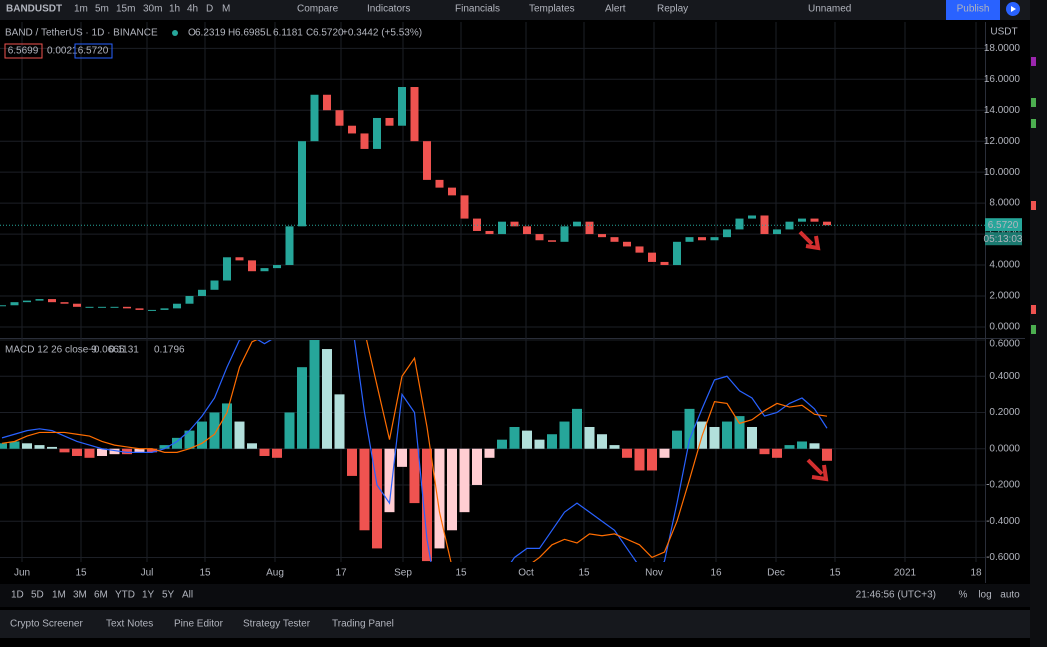 The height and width of the screenshot is (647, 1047). What do you see at coordinates (1004, 203) in the screenshot?
I see `y-tick-label: 8.0000` at bounding box center [1004, 203].